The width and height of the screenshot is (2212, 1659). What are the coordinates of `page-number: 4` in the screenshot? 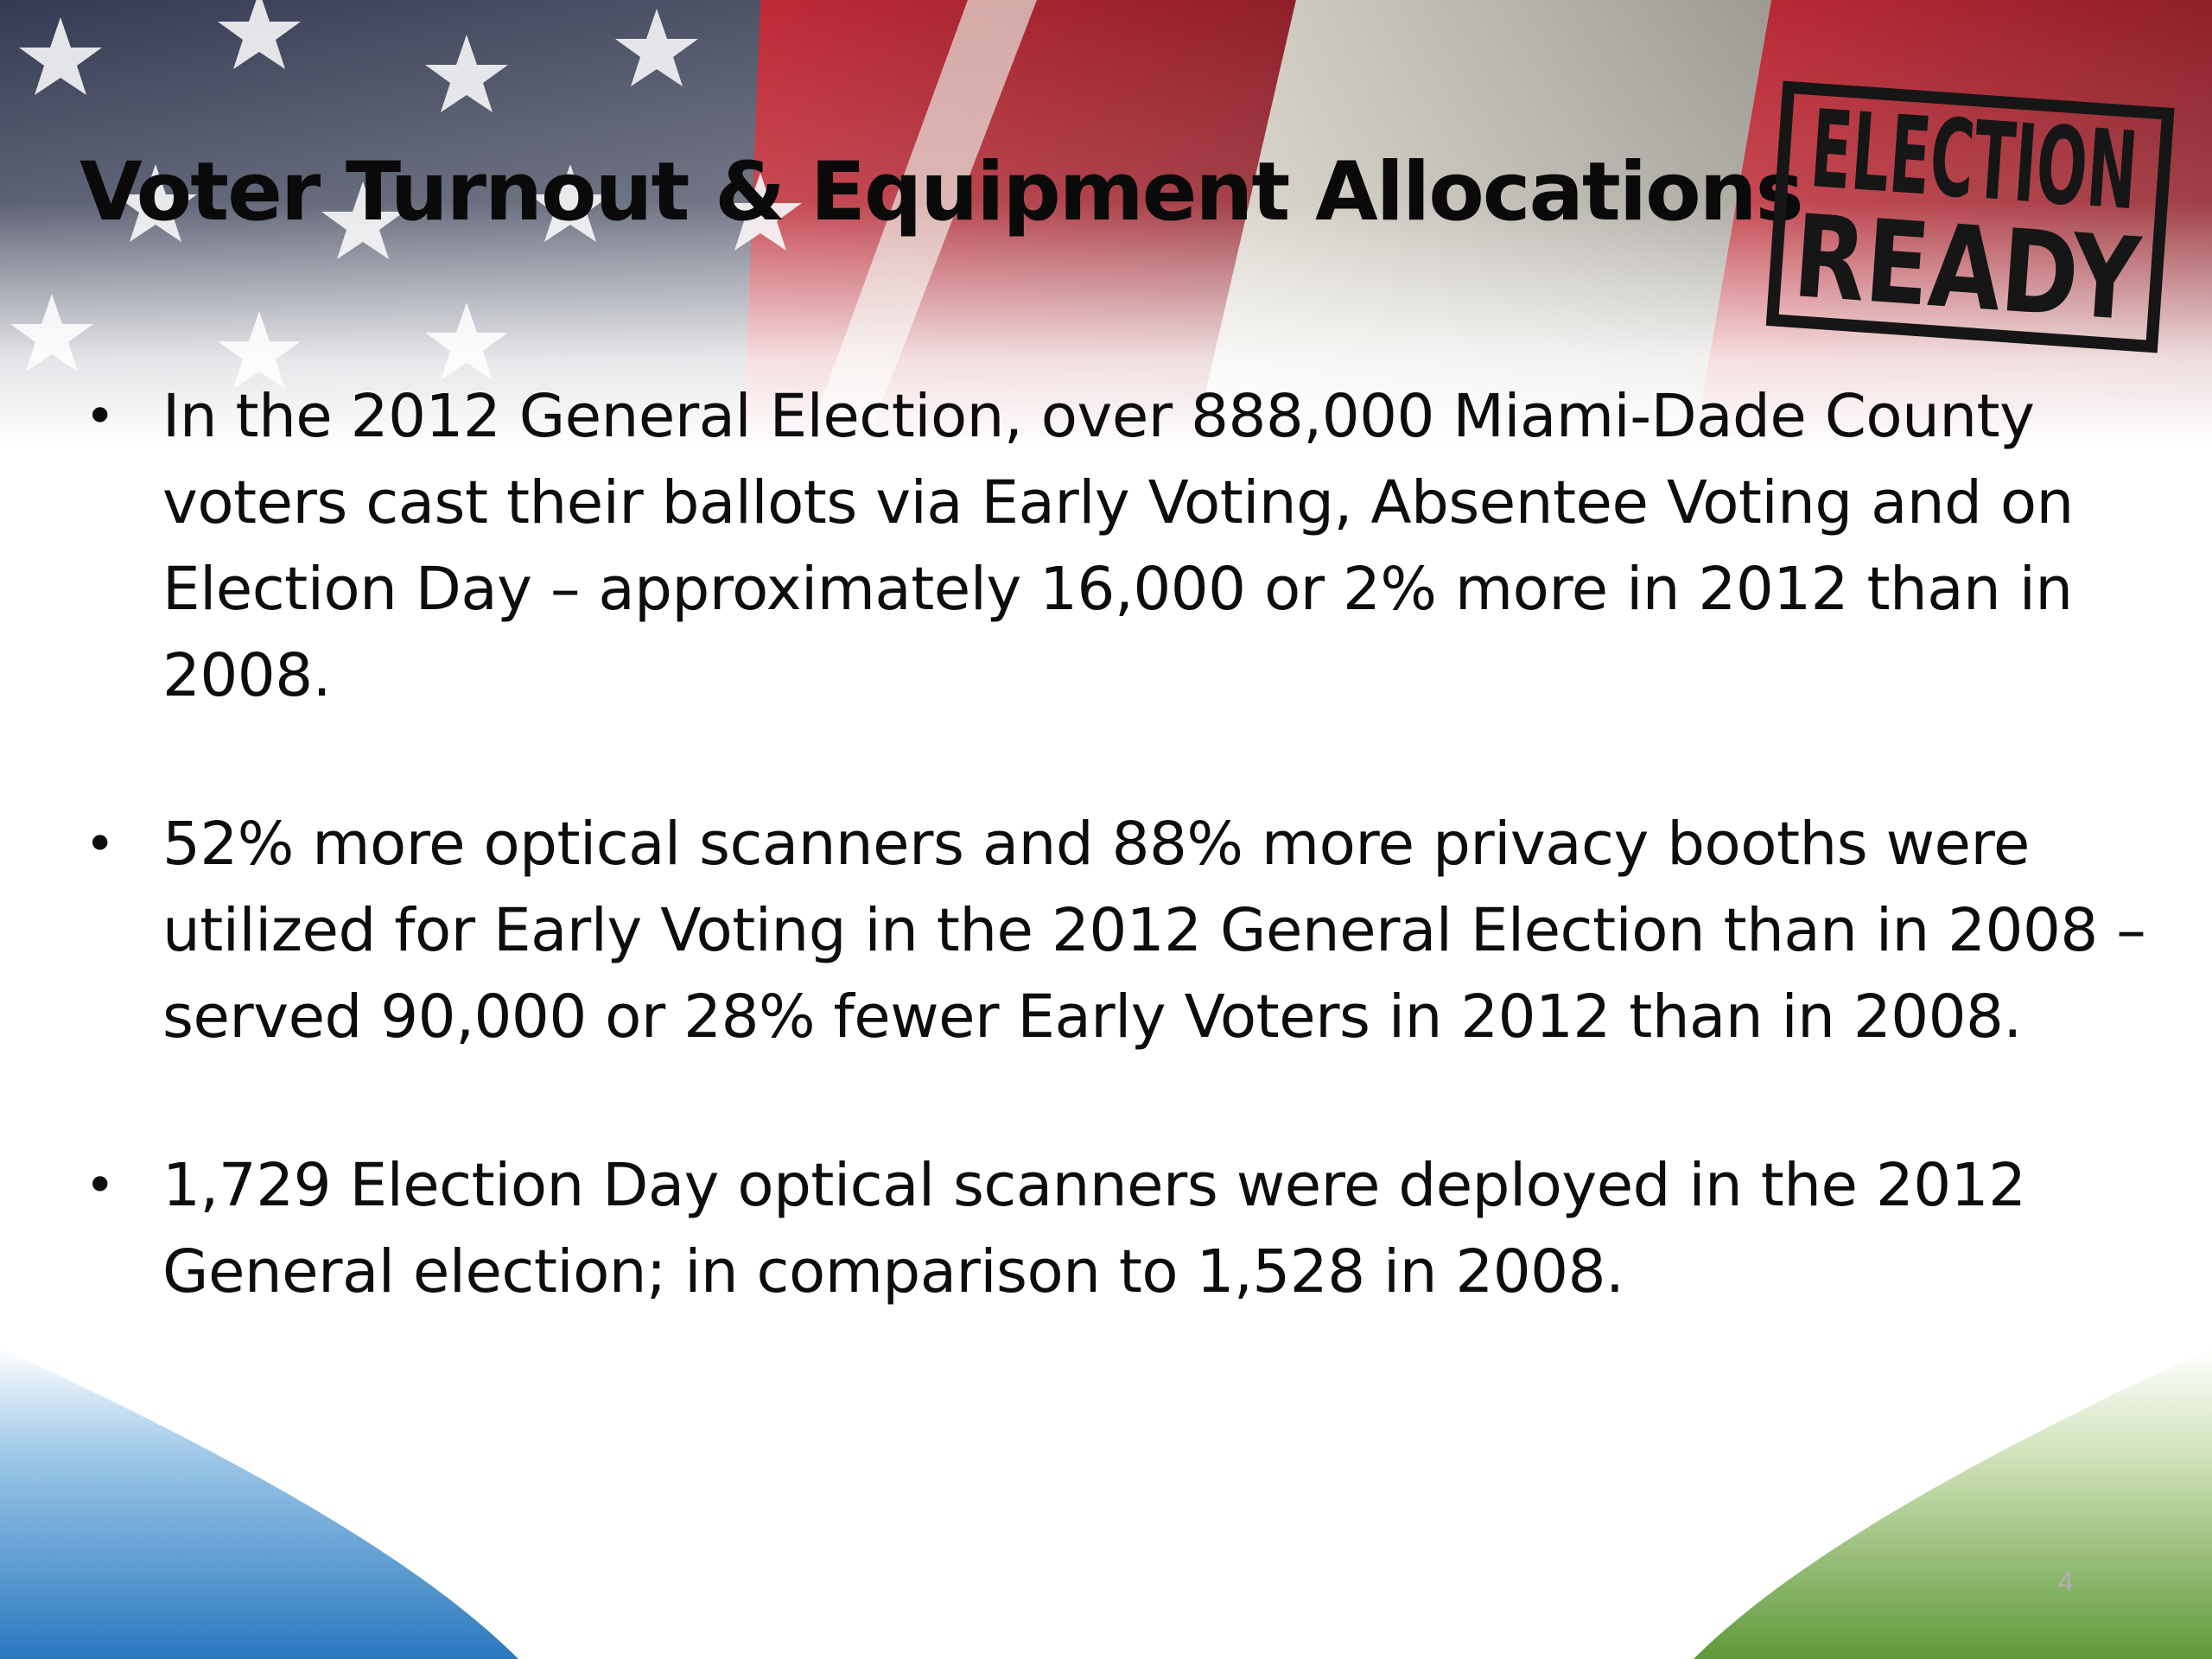 It's located at (2066, 1581).